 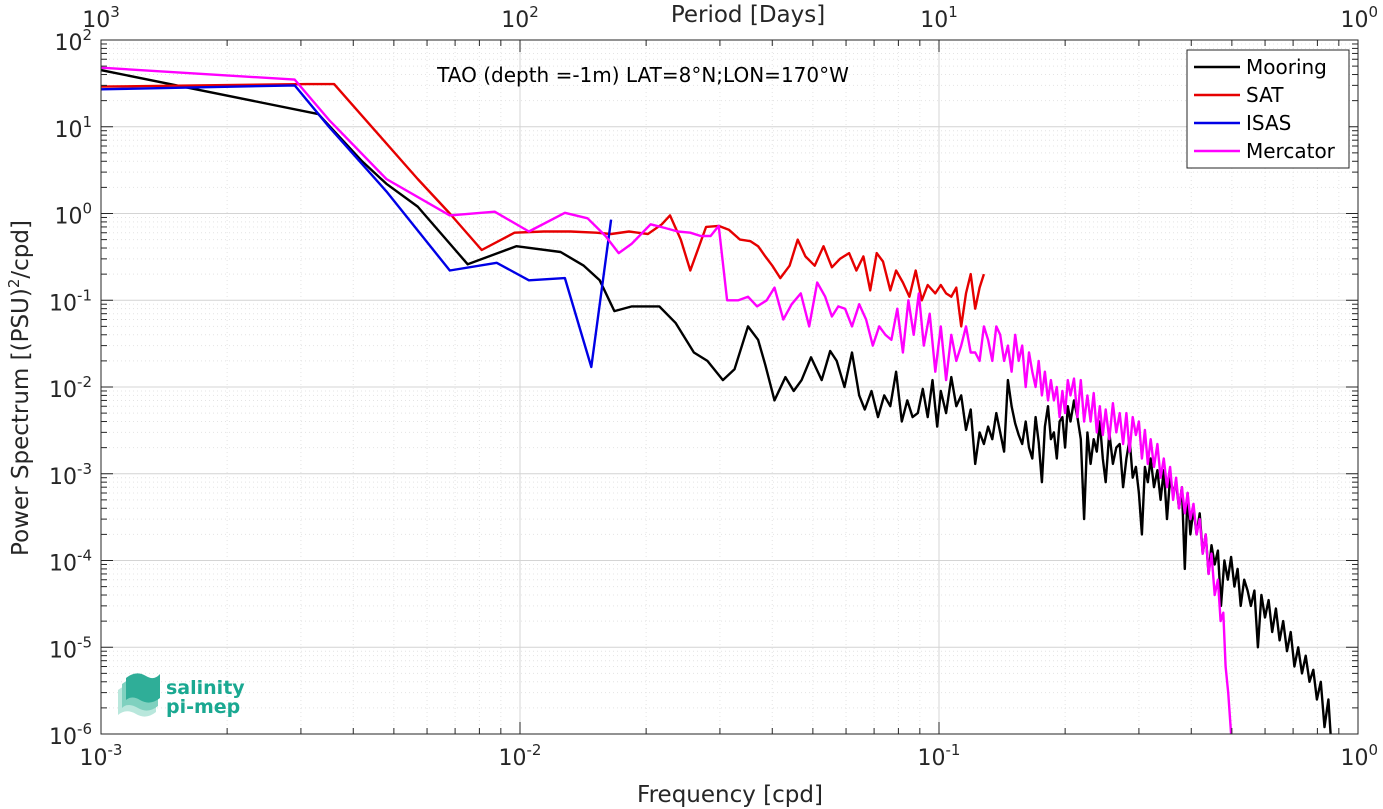 What do you see at coordinates (115, 750) in the screenshot?
I see `x-tick-label-exp: -3` at bounding box center [115, 750].